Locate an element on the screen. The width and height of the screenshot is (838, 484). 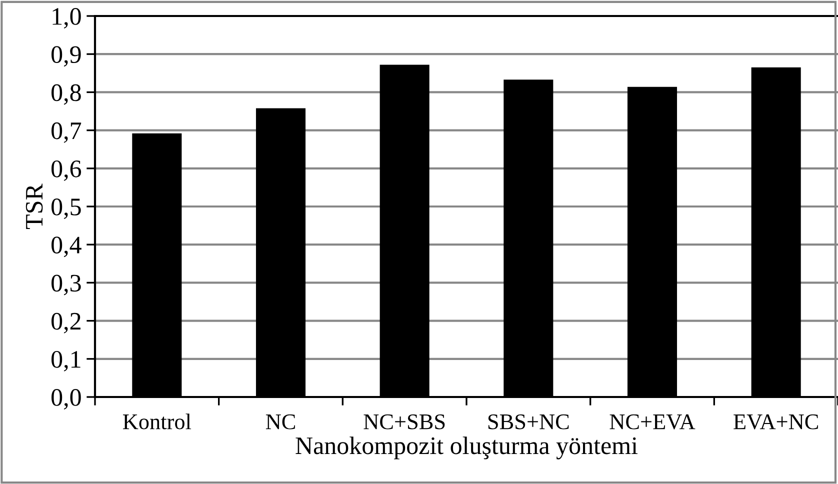
y-tick-label: 0,6 is located at coordinates (67, 170).